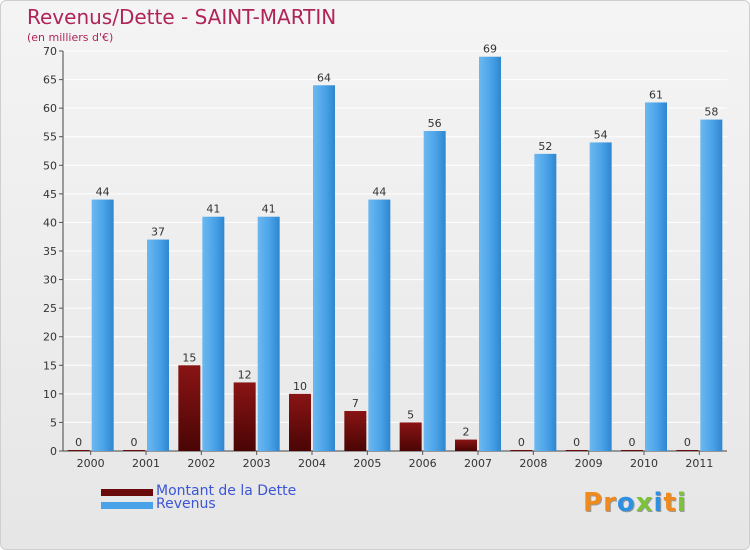 The width and height of the screenshot is (750, 550). What do you see at coordinates (324, 77) in the screenshot?
I see `value-label-revenus: 64` at bounding box center [324, 77].